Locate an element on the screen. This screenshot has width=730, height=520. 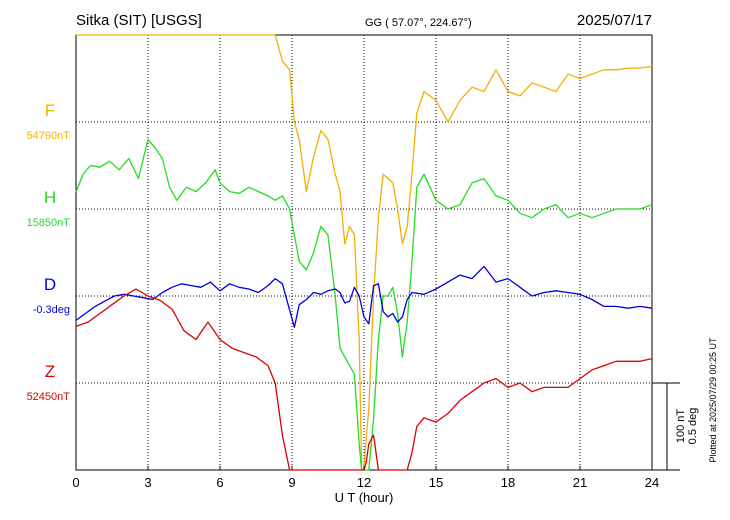
station-title: Sitka (SIT) [USGS] is located at coordinates (139, 20).